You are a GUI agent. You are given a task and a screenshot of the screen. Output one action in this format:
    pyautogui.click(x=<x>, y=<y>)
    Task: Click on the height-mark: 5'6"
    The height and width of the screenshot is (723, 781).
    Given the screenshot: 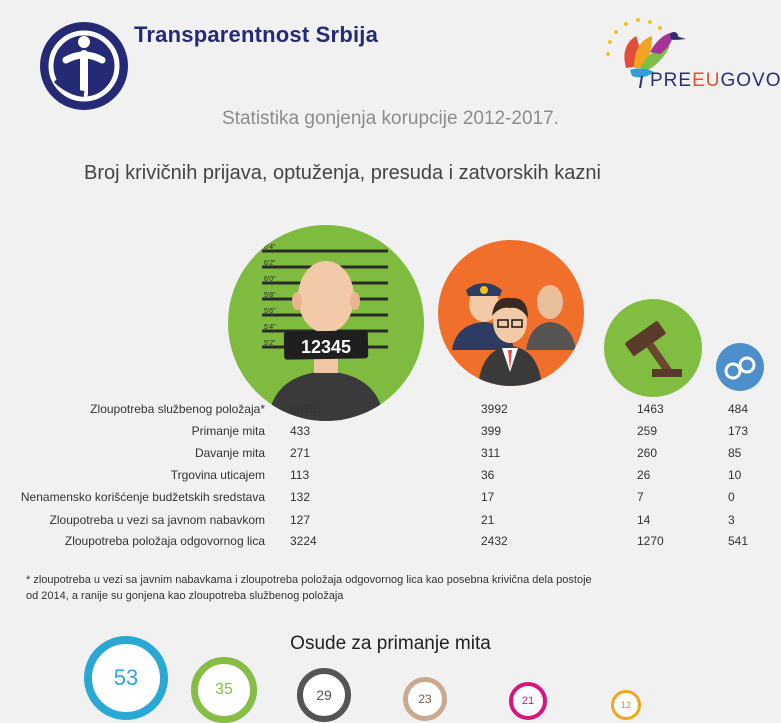 What is the action you would take?
    pyautogui.click(x=270, y=311)
    